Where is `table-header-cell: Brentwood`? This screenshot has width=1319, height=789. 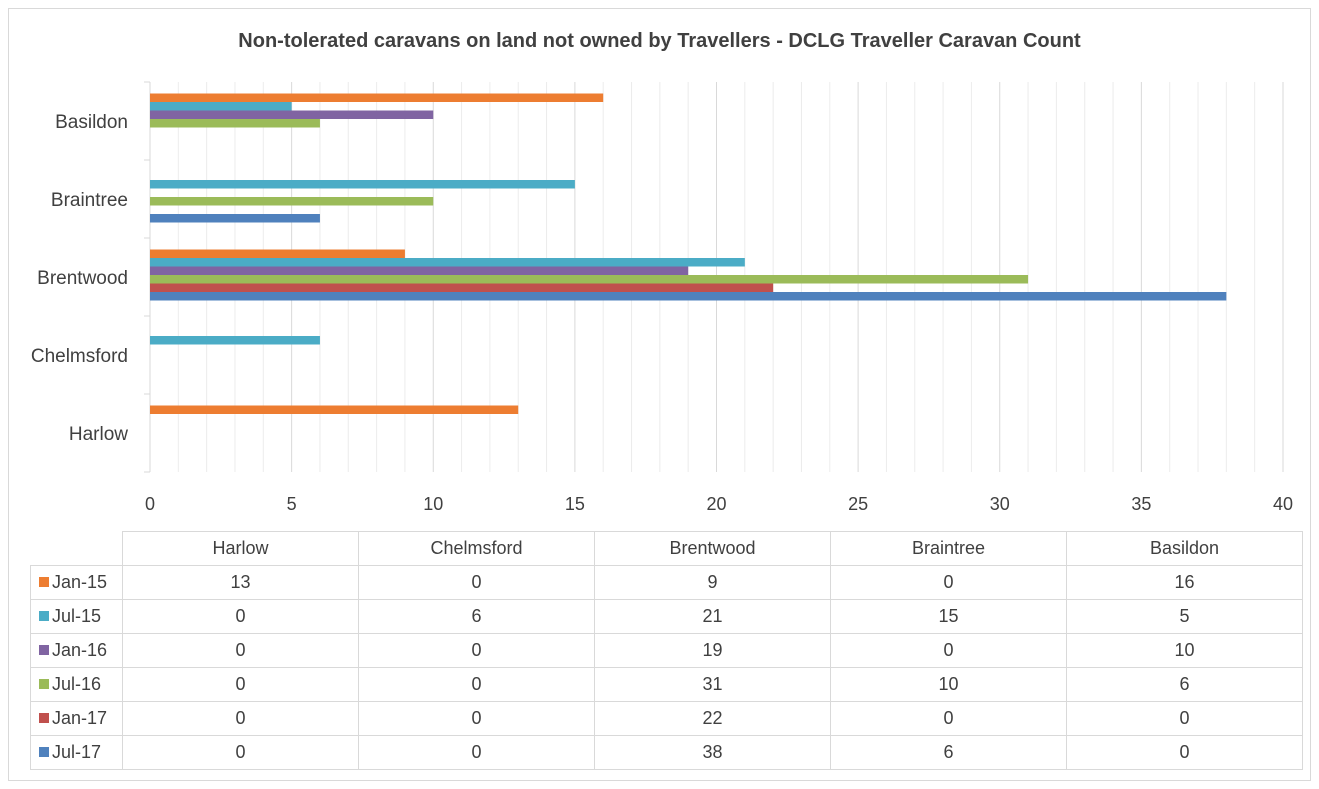
table-header-cell: Brentwood is located at coordinates (712, 548).